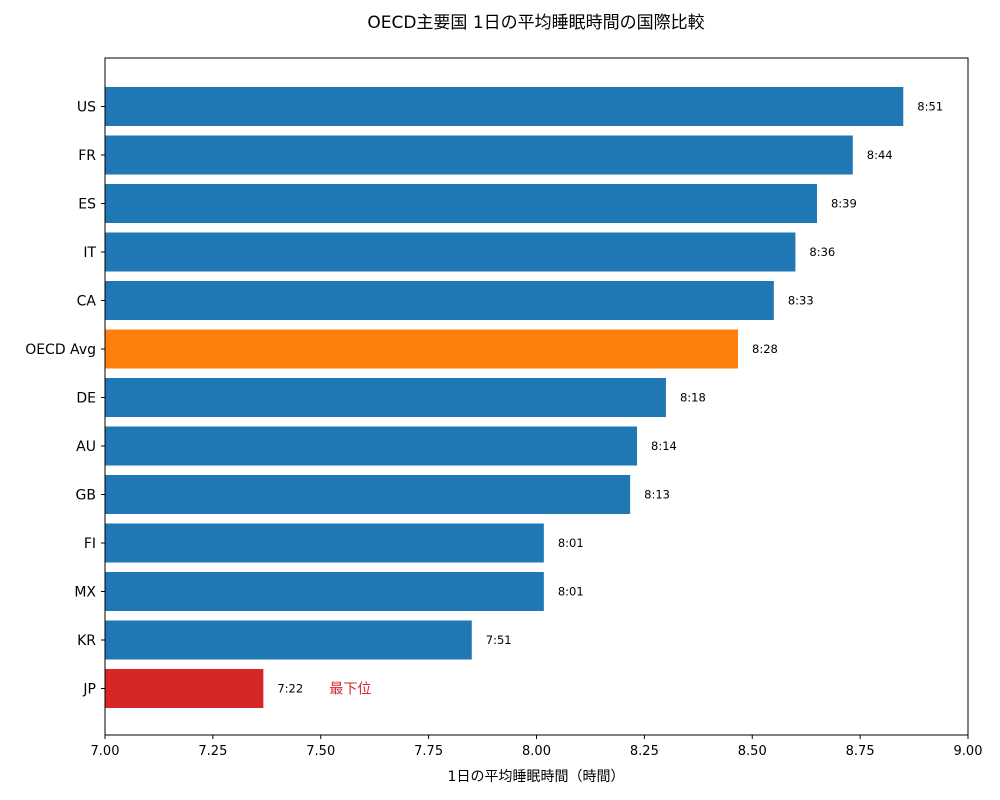 Image resolution: width=1000 pixels, height=800 pixels. I want to click on value-label: 8:18, so click(693, 398).